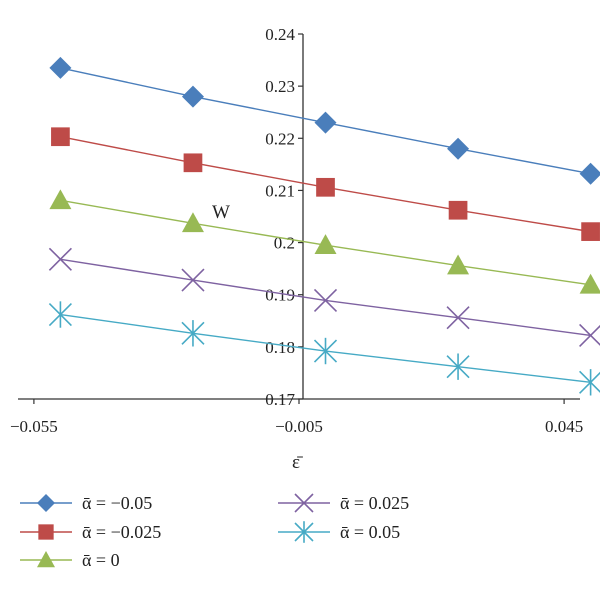 Image resolution: width=600 pixels, height=592 pixels. I want to click on legend-label: ᾱ = 0, so click(101, 560).